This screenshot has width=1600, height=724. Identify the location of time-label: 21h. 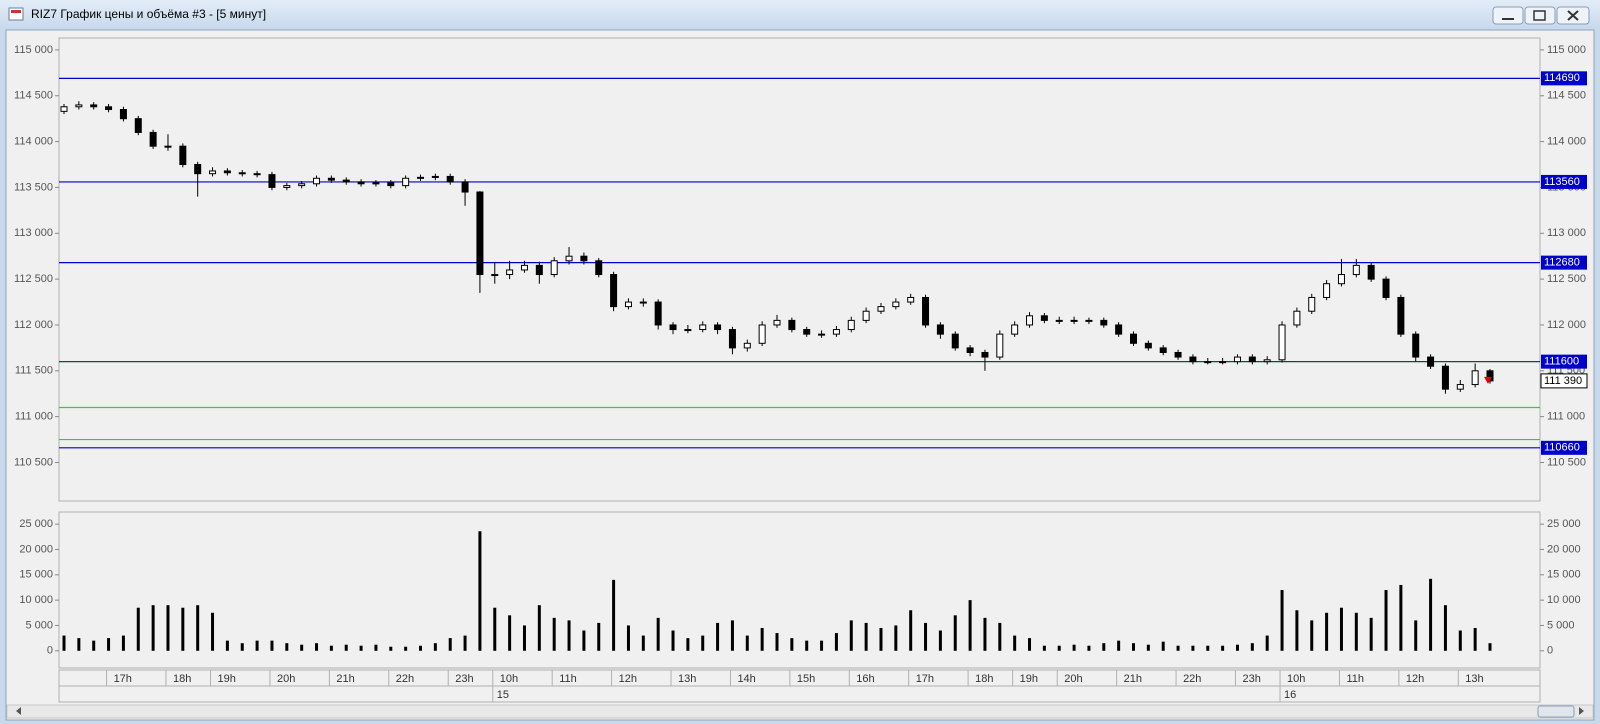
(1133, 679).